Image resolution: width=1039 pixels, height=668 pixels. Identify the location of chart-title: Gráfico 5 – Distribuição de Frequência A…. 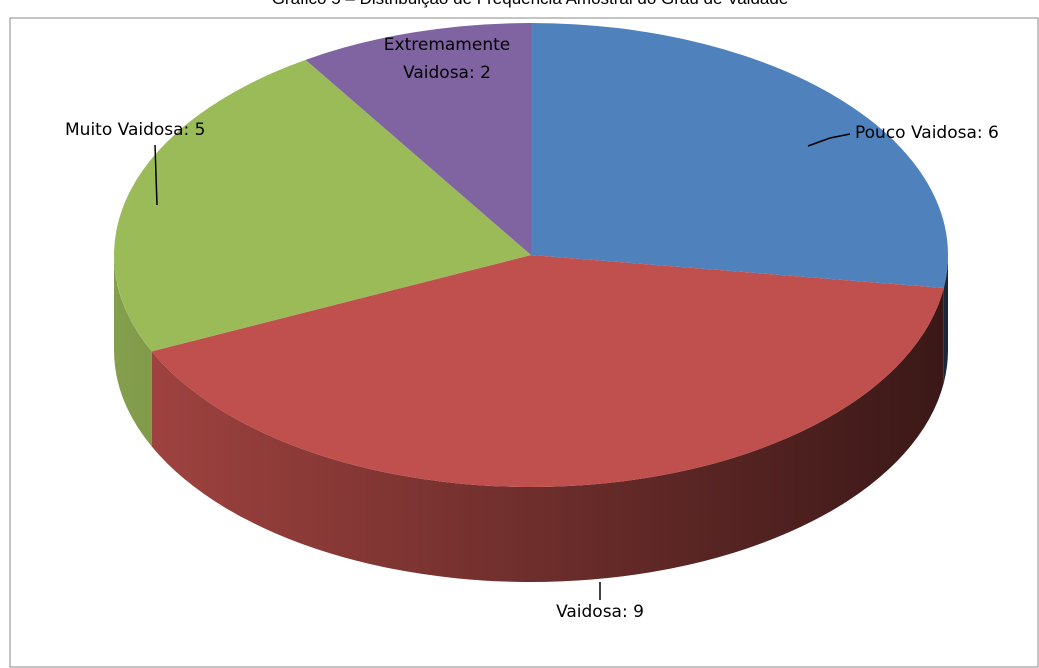
(530, 4).